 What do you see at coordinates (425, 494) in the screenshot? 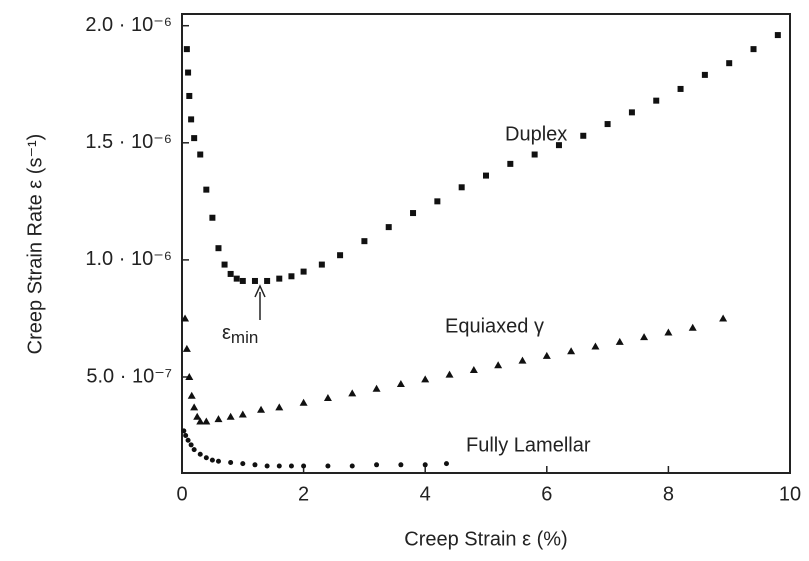
I see `x-tick-label: 4` at bounding box center [425, 494].